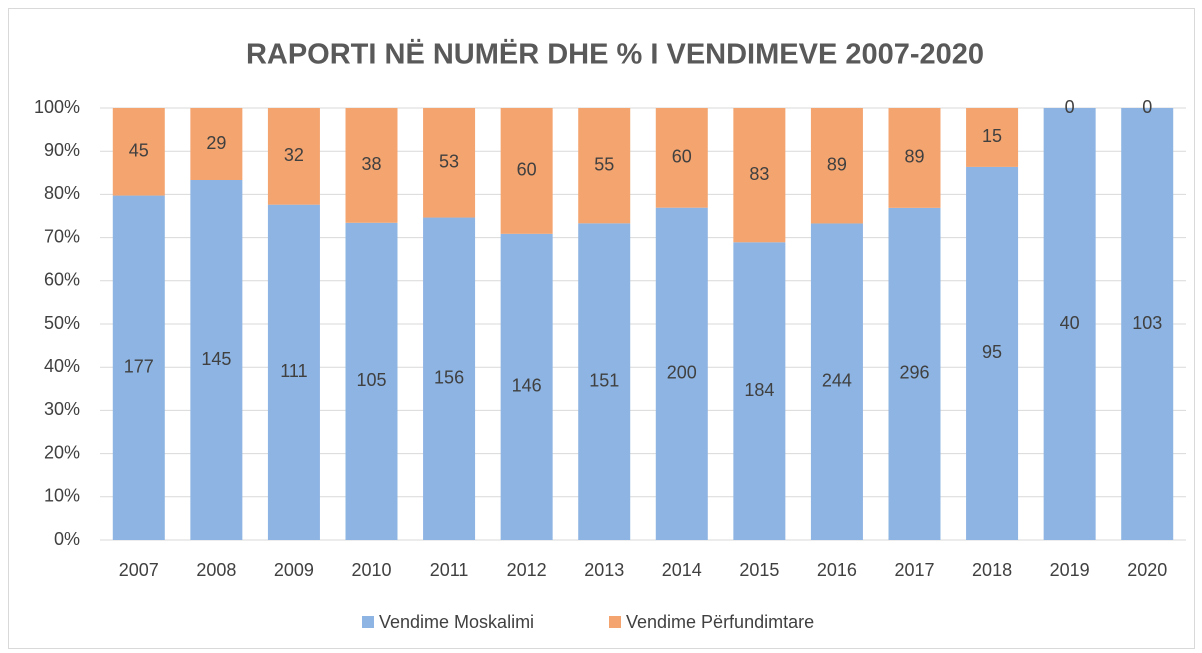 This screenshot has height=653, width=1202. I want to click on data-label: 200, so click(682, 373).